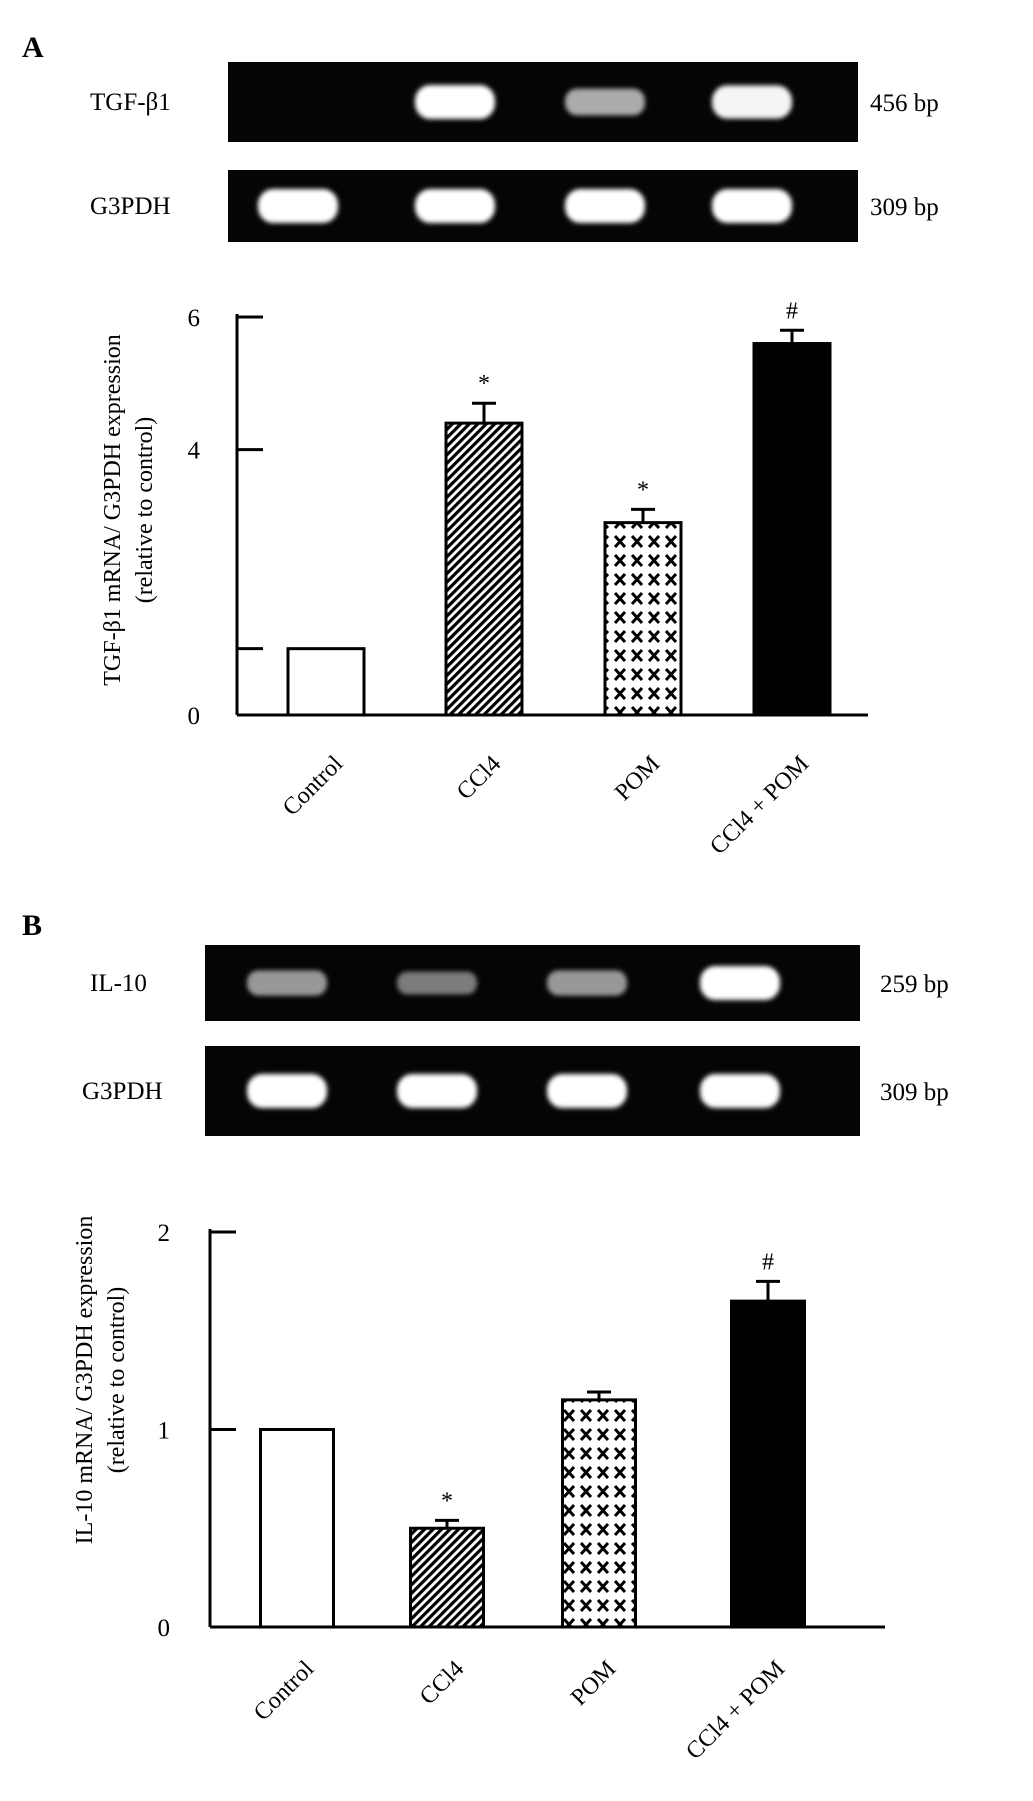 The width and height of the screenshot is (1033, 1801). I want to click on panel-b-letter: B, so click(32, 925).